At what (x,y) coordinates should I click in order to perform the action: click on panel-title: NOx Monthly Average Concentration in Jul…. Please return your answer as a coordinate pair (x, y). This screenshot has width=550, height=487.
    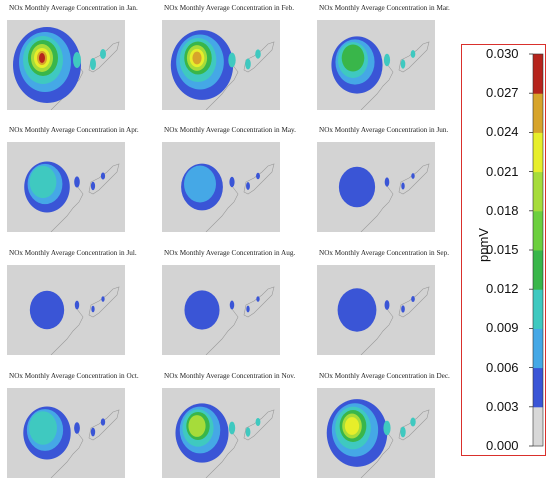
    Looking at the image, I should click on (73, 253).